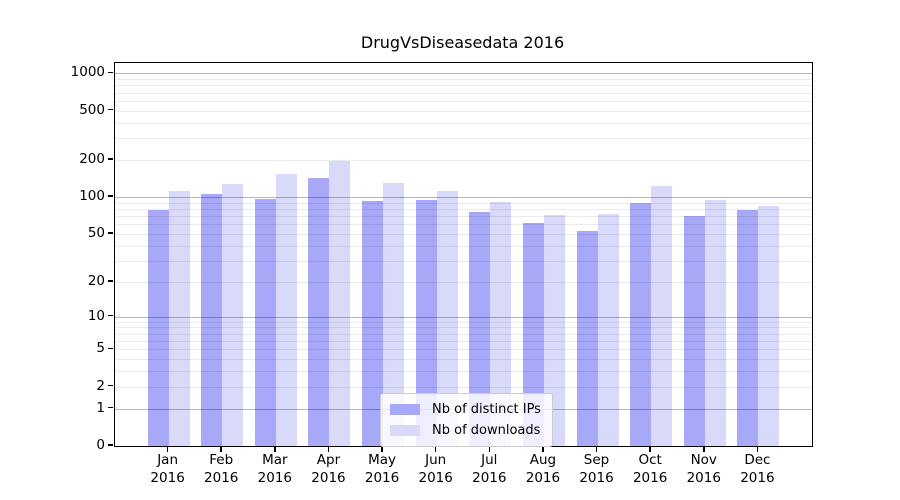 Image resolution: width=900 pixels, height=500 pixels. Describe the element at coordinates (100, 407) in the screenshot. I see `y-axis-tick-label: 1` at that location.